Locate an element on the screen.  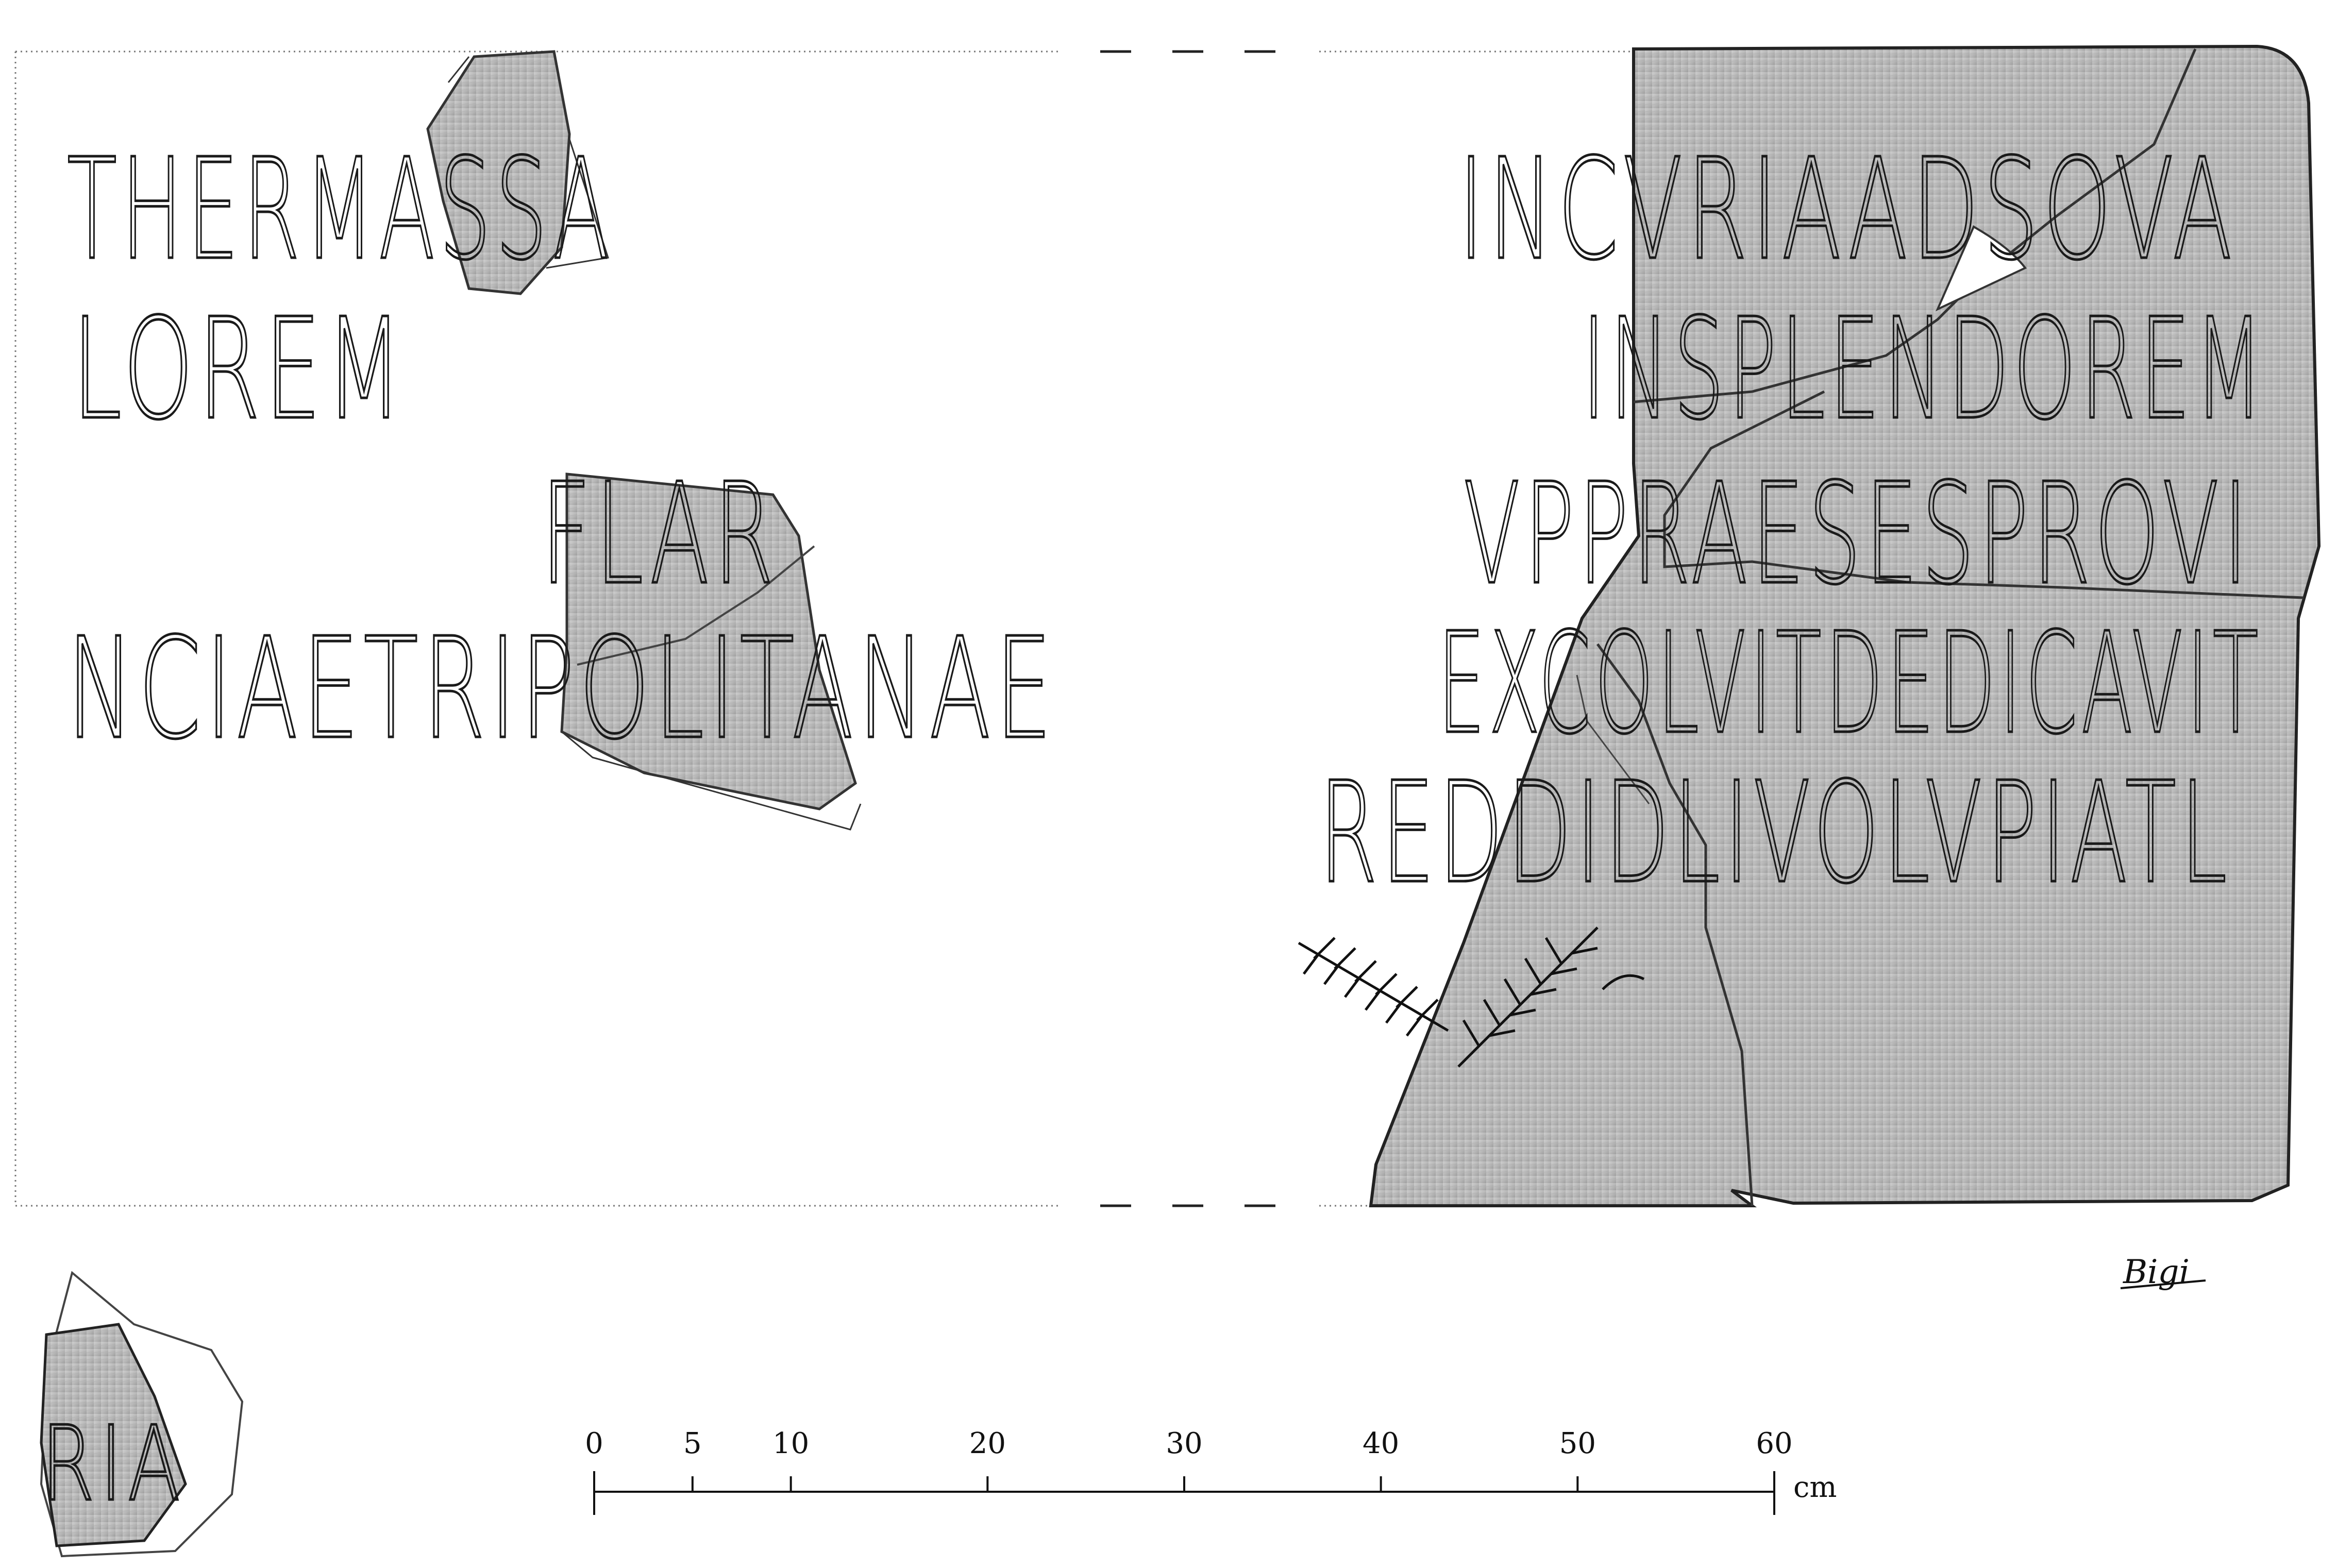
scale-bar: 0 5 10 20 30 40 50 60 cm is located at coordinates (1211, 1471).